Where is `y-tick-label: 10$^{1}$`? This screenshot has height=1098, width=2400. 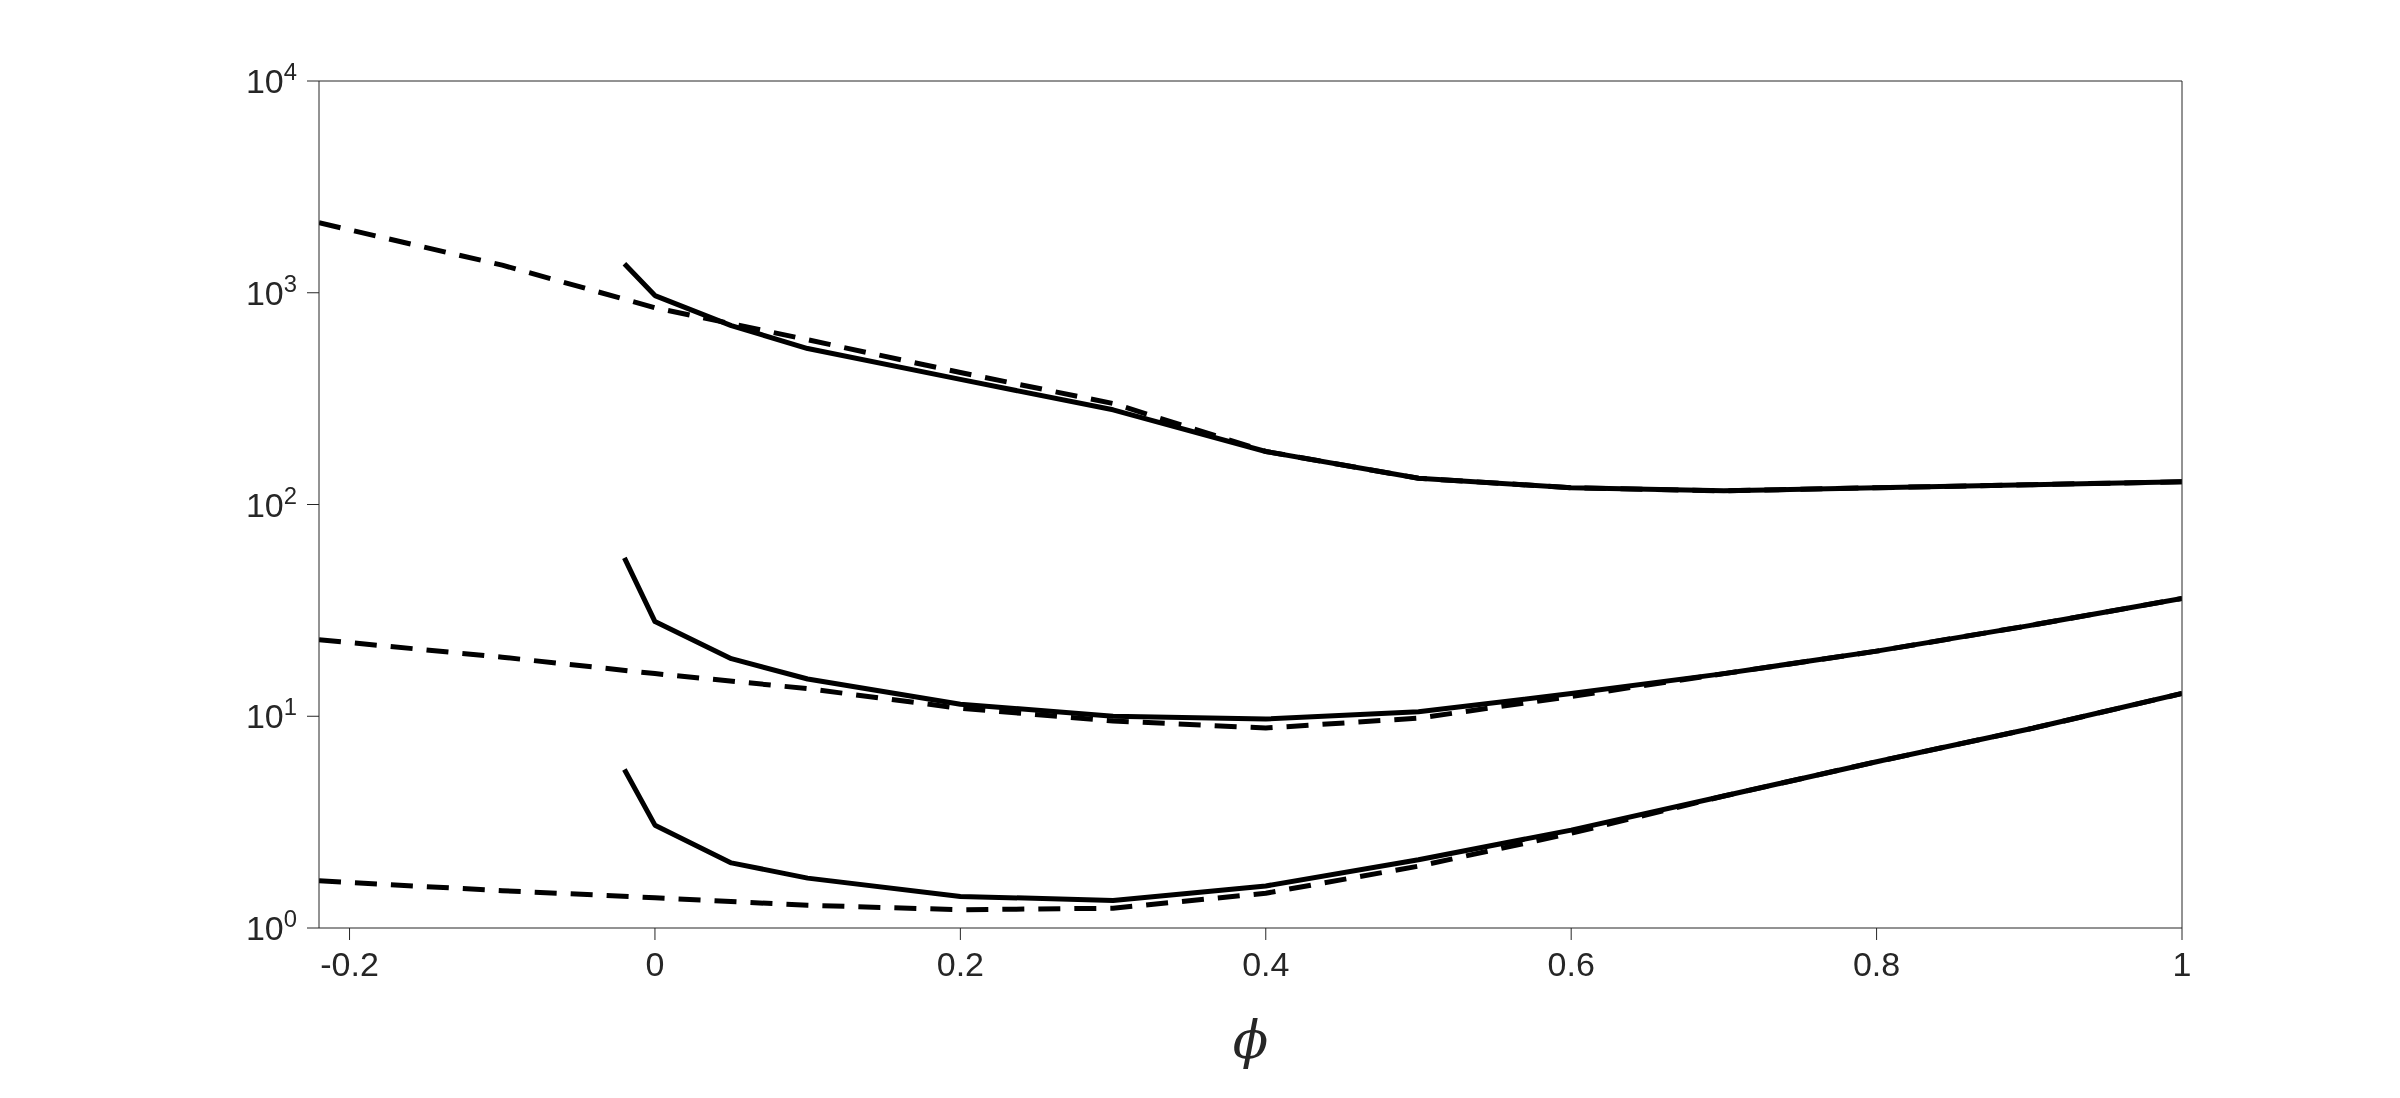
y-tick-label: 10$^{1}$ is located at coordinates (271, 714).